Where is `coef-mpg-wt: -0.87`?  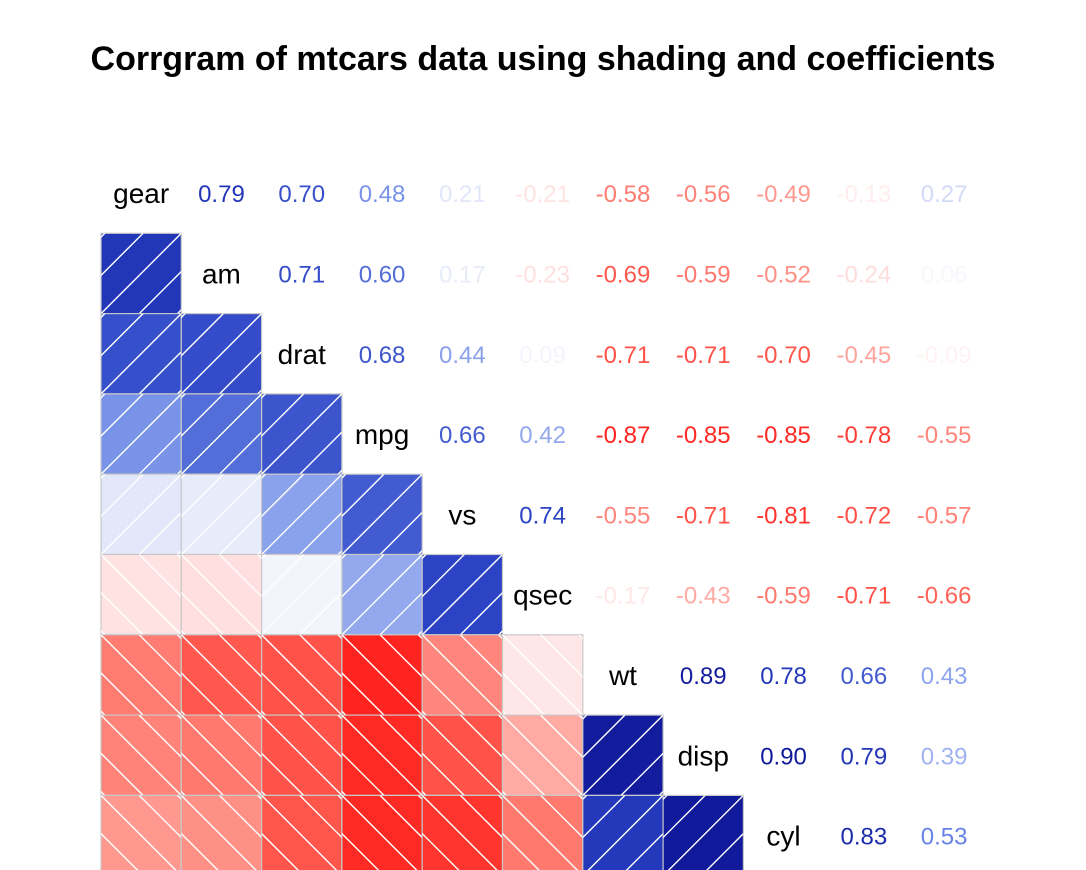
coef-mpg-wt: -0.87 is located at coordinates (623, 435).